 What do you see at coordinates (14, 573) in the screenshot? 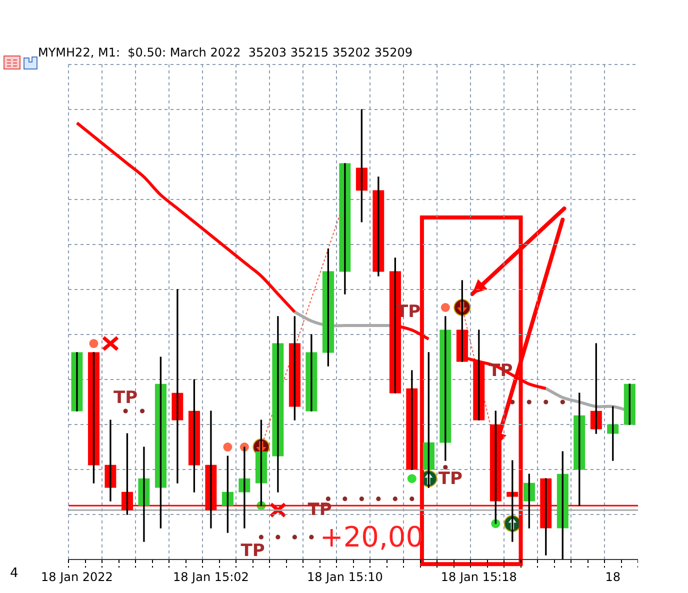
I see `text: 4` at bounding box center [14, 573].